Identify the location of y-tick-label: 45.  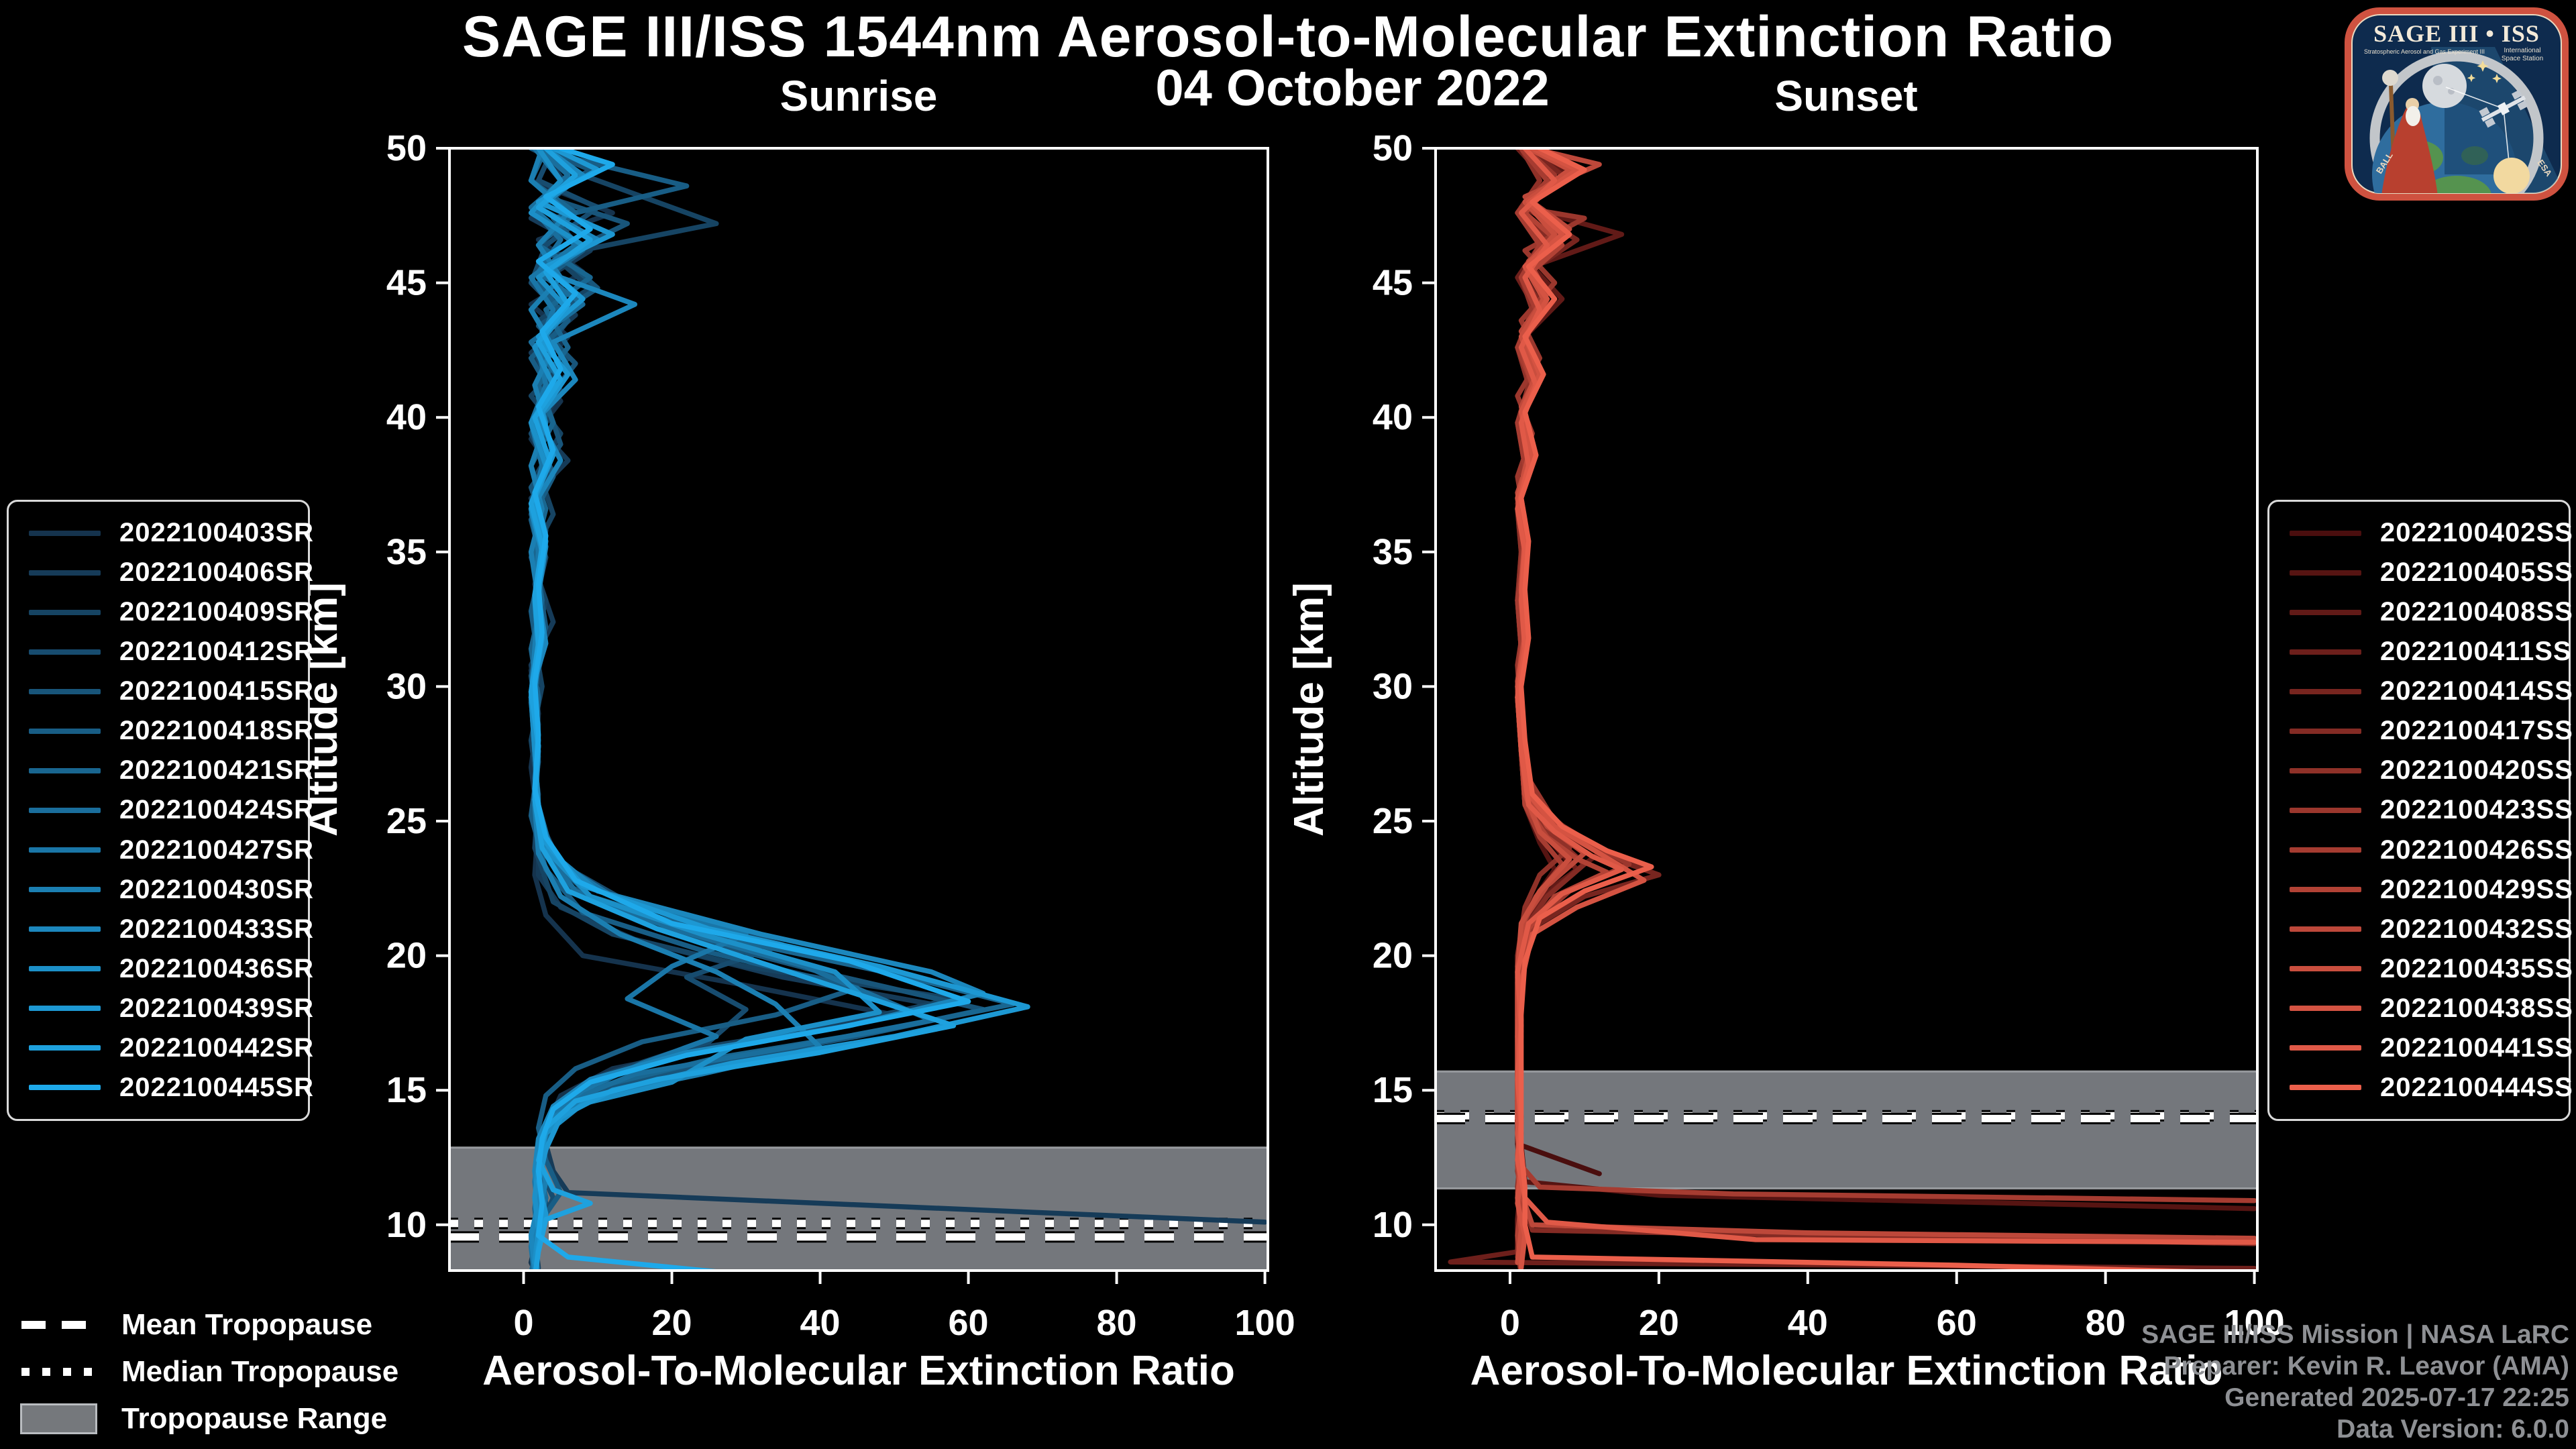
(406, 283).